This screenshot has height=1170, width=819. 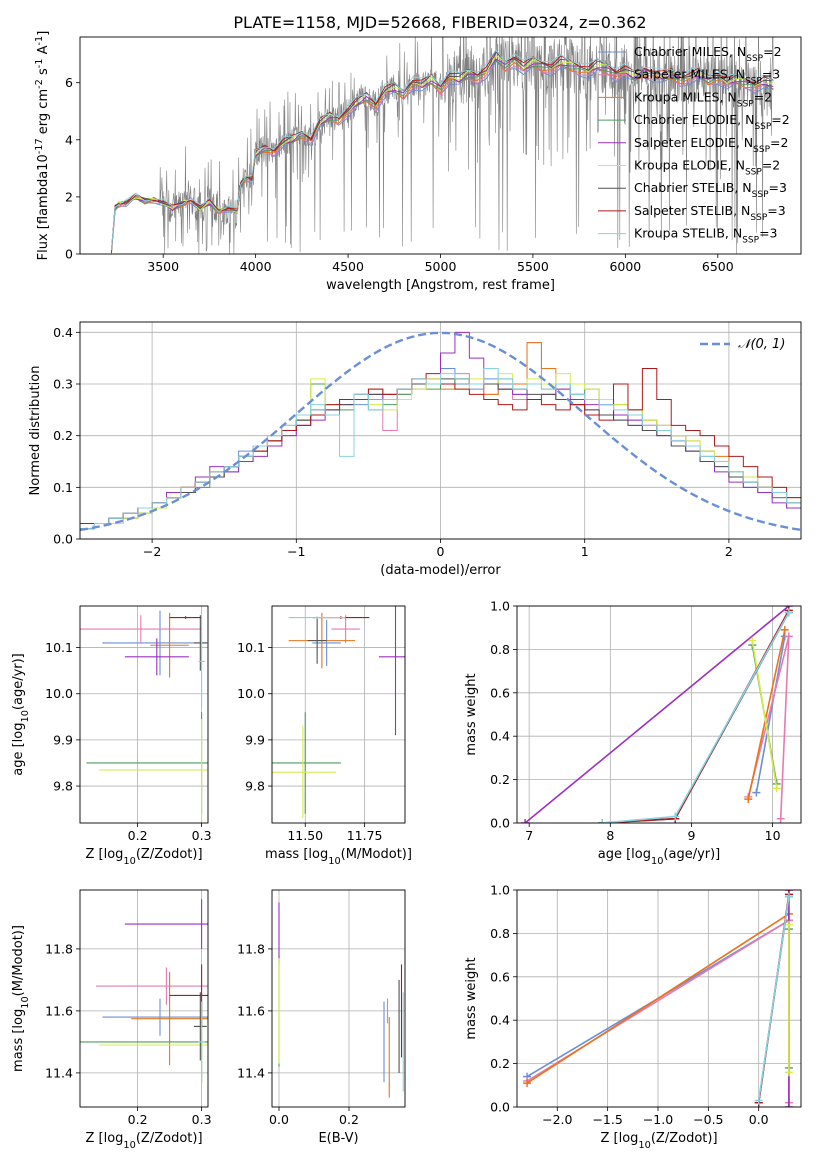 I want to click on label-part: Flux [f, so click(x=43, y=238).